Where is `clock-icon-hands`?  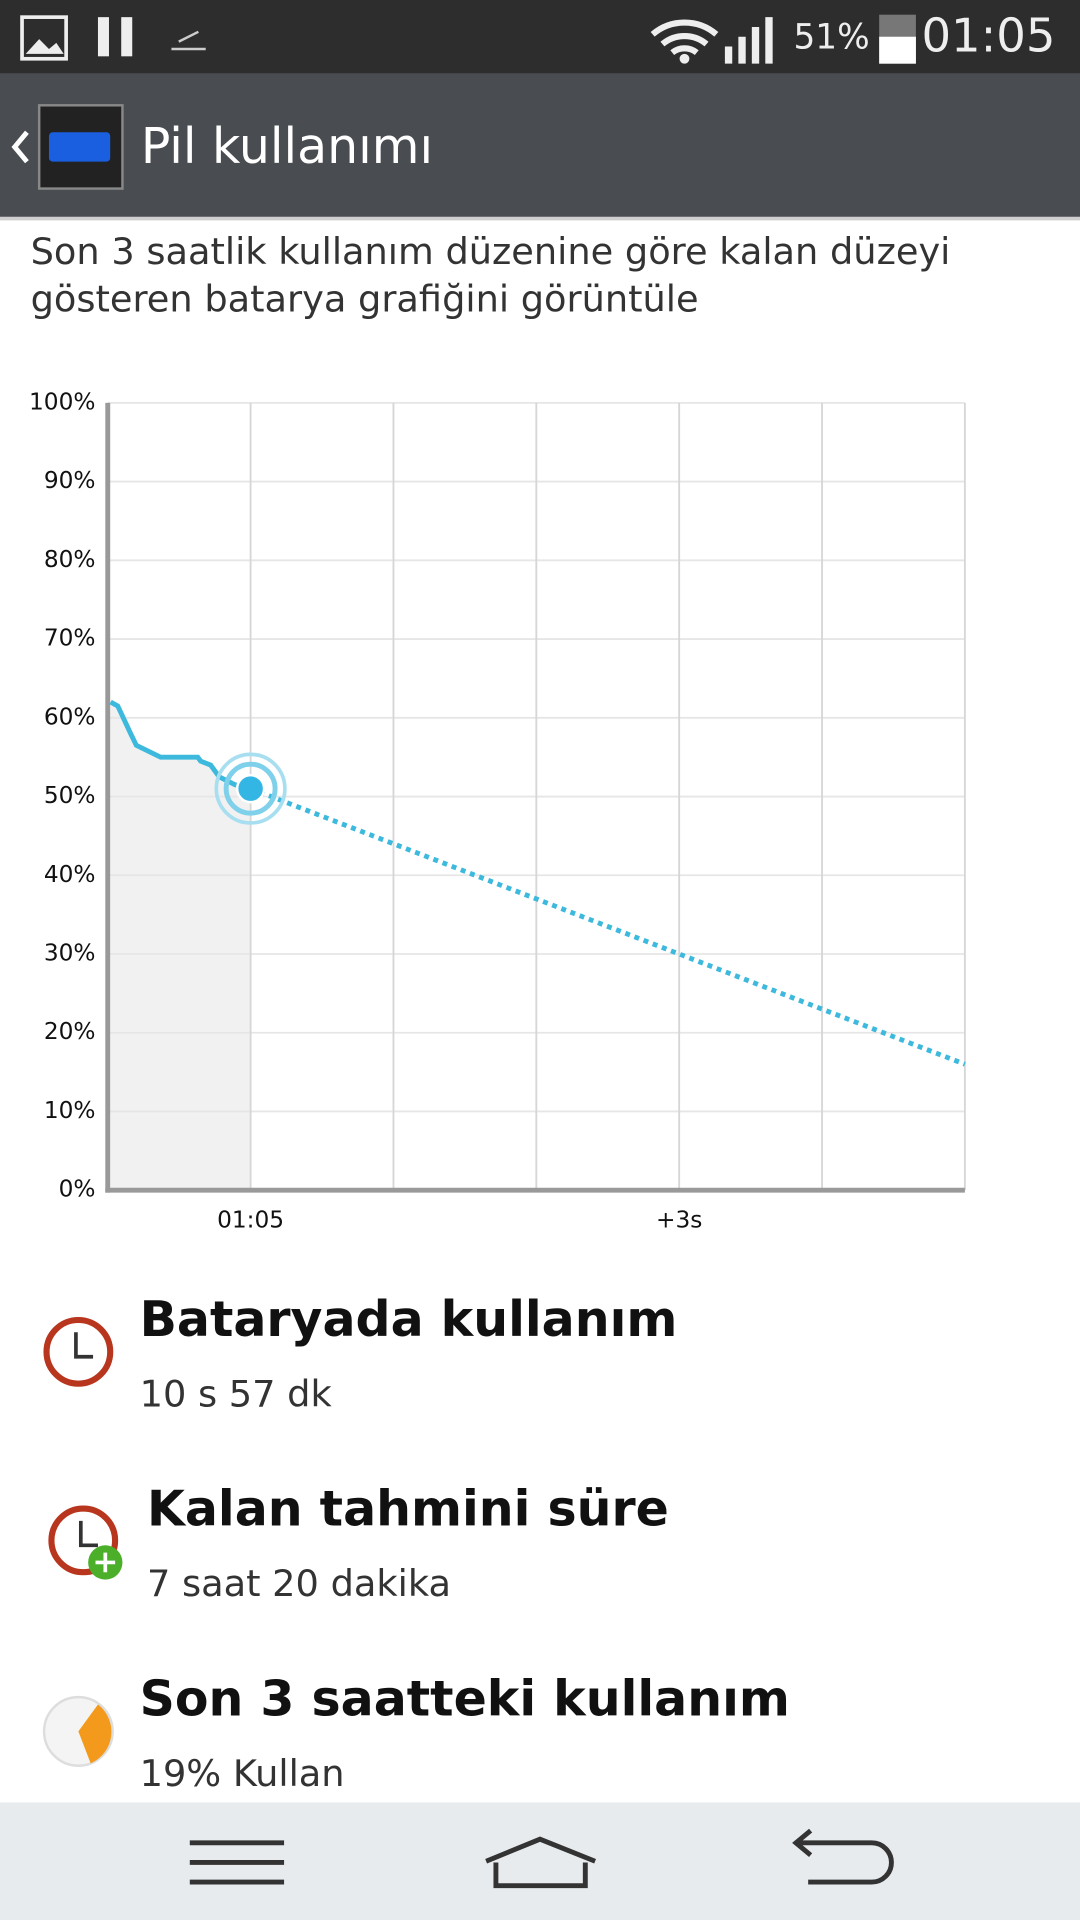 clock-icon-hands is located at coordinates (84, 1345).